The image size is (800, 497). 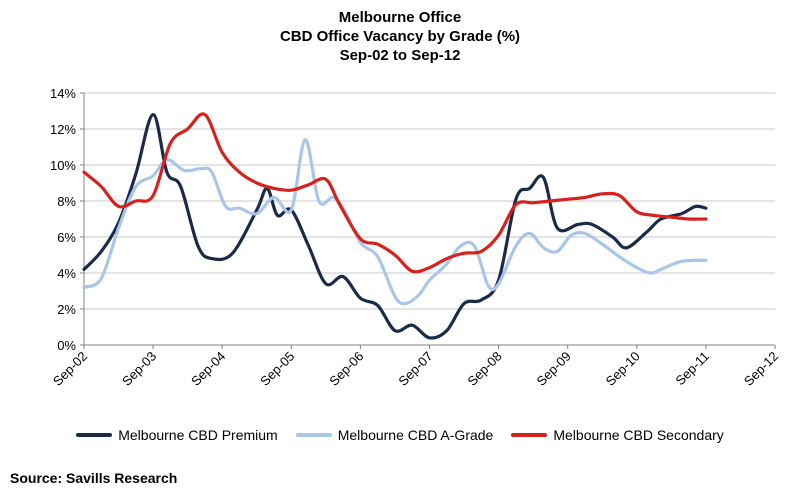 I want to click on legend-label-secondary: Melbourne CBD Secondary, so click(x=638, y=435).